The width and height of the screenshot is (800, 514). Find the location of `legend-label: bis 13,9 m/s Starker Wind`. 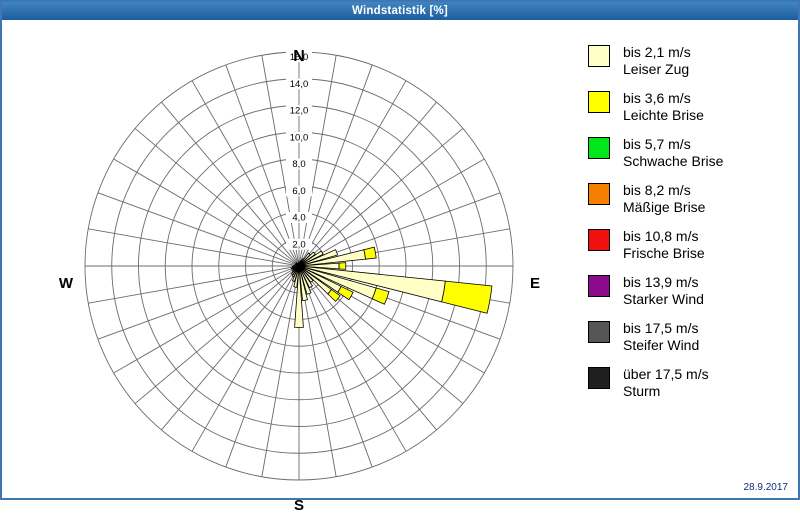

legend-label: bis 13,9 m/s Starker Wind is located at coordinates (663, 291).